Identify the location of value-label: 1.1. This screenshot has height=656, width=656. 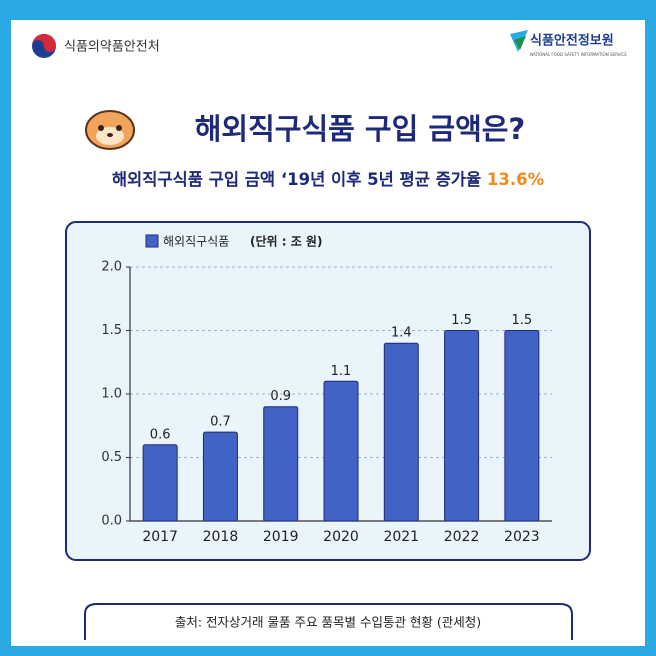
(341, 371).